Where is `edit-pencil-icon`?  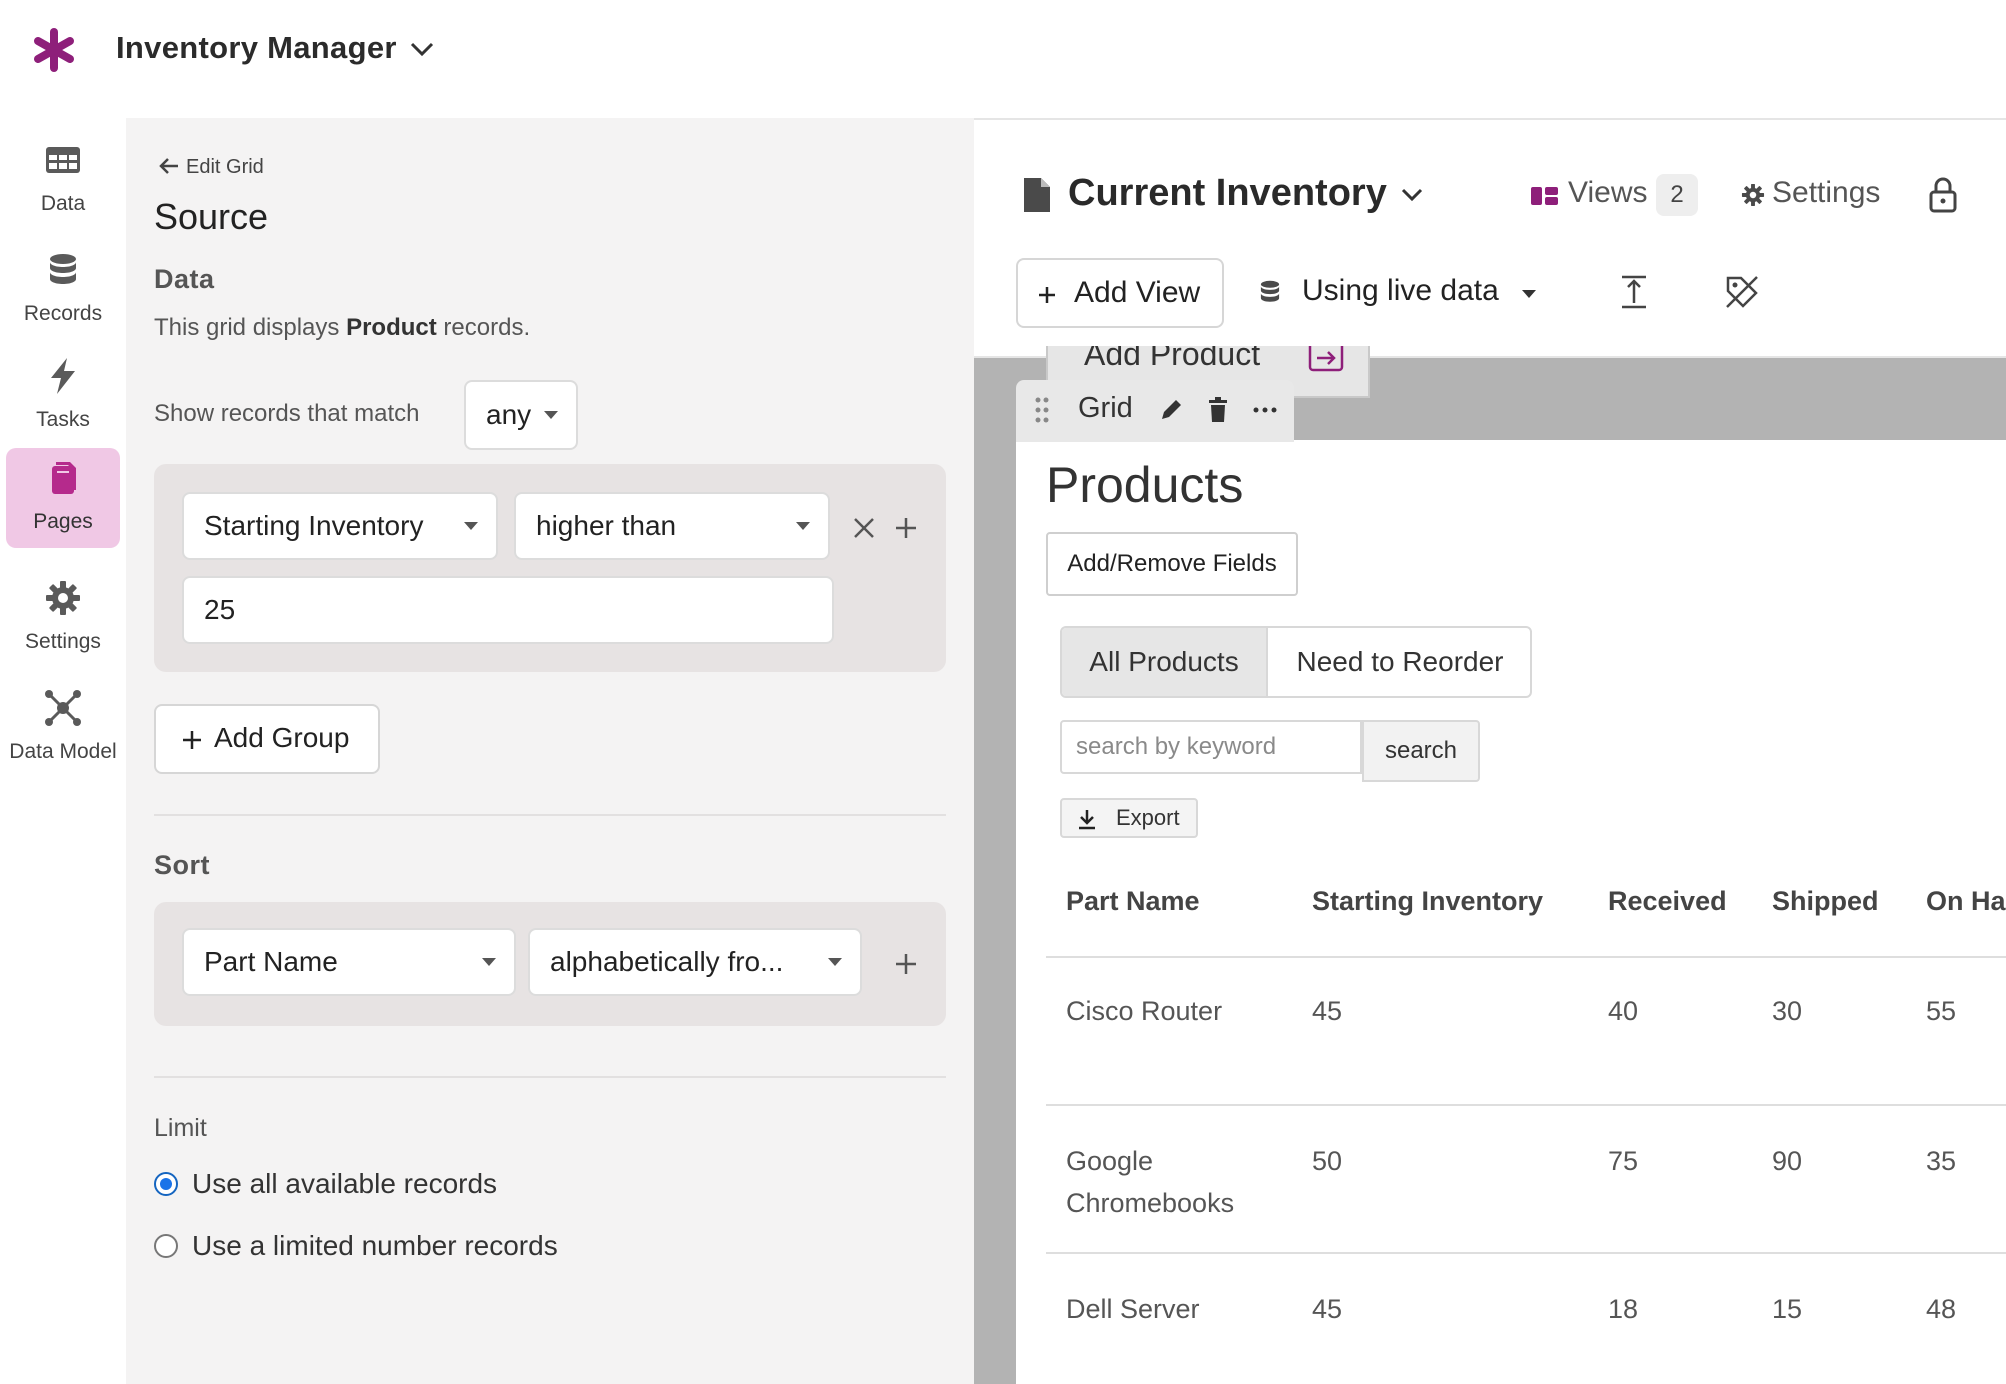 edit-pencil-icon is located at coordinates (1171, 410).